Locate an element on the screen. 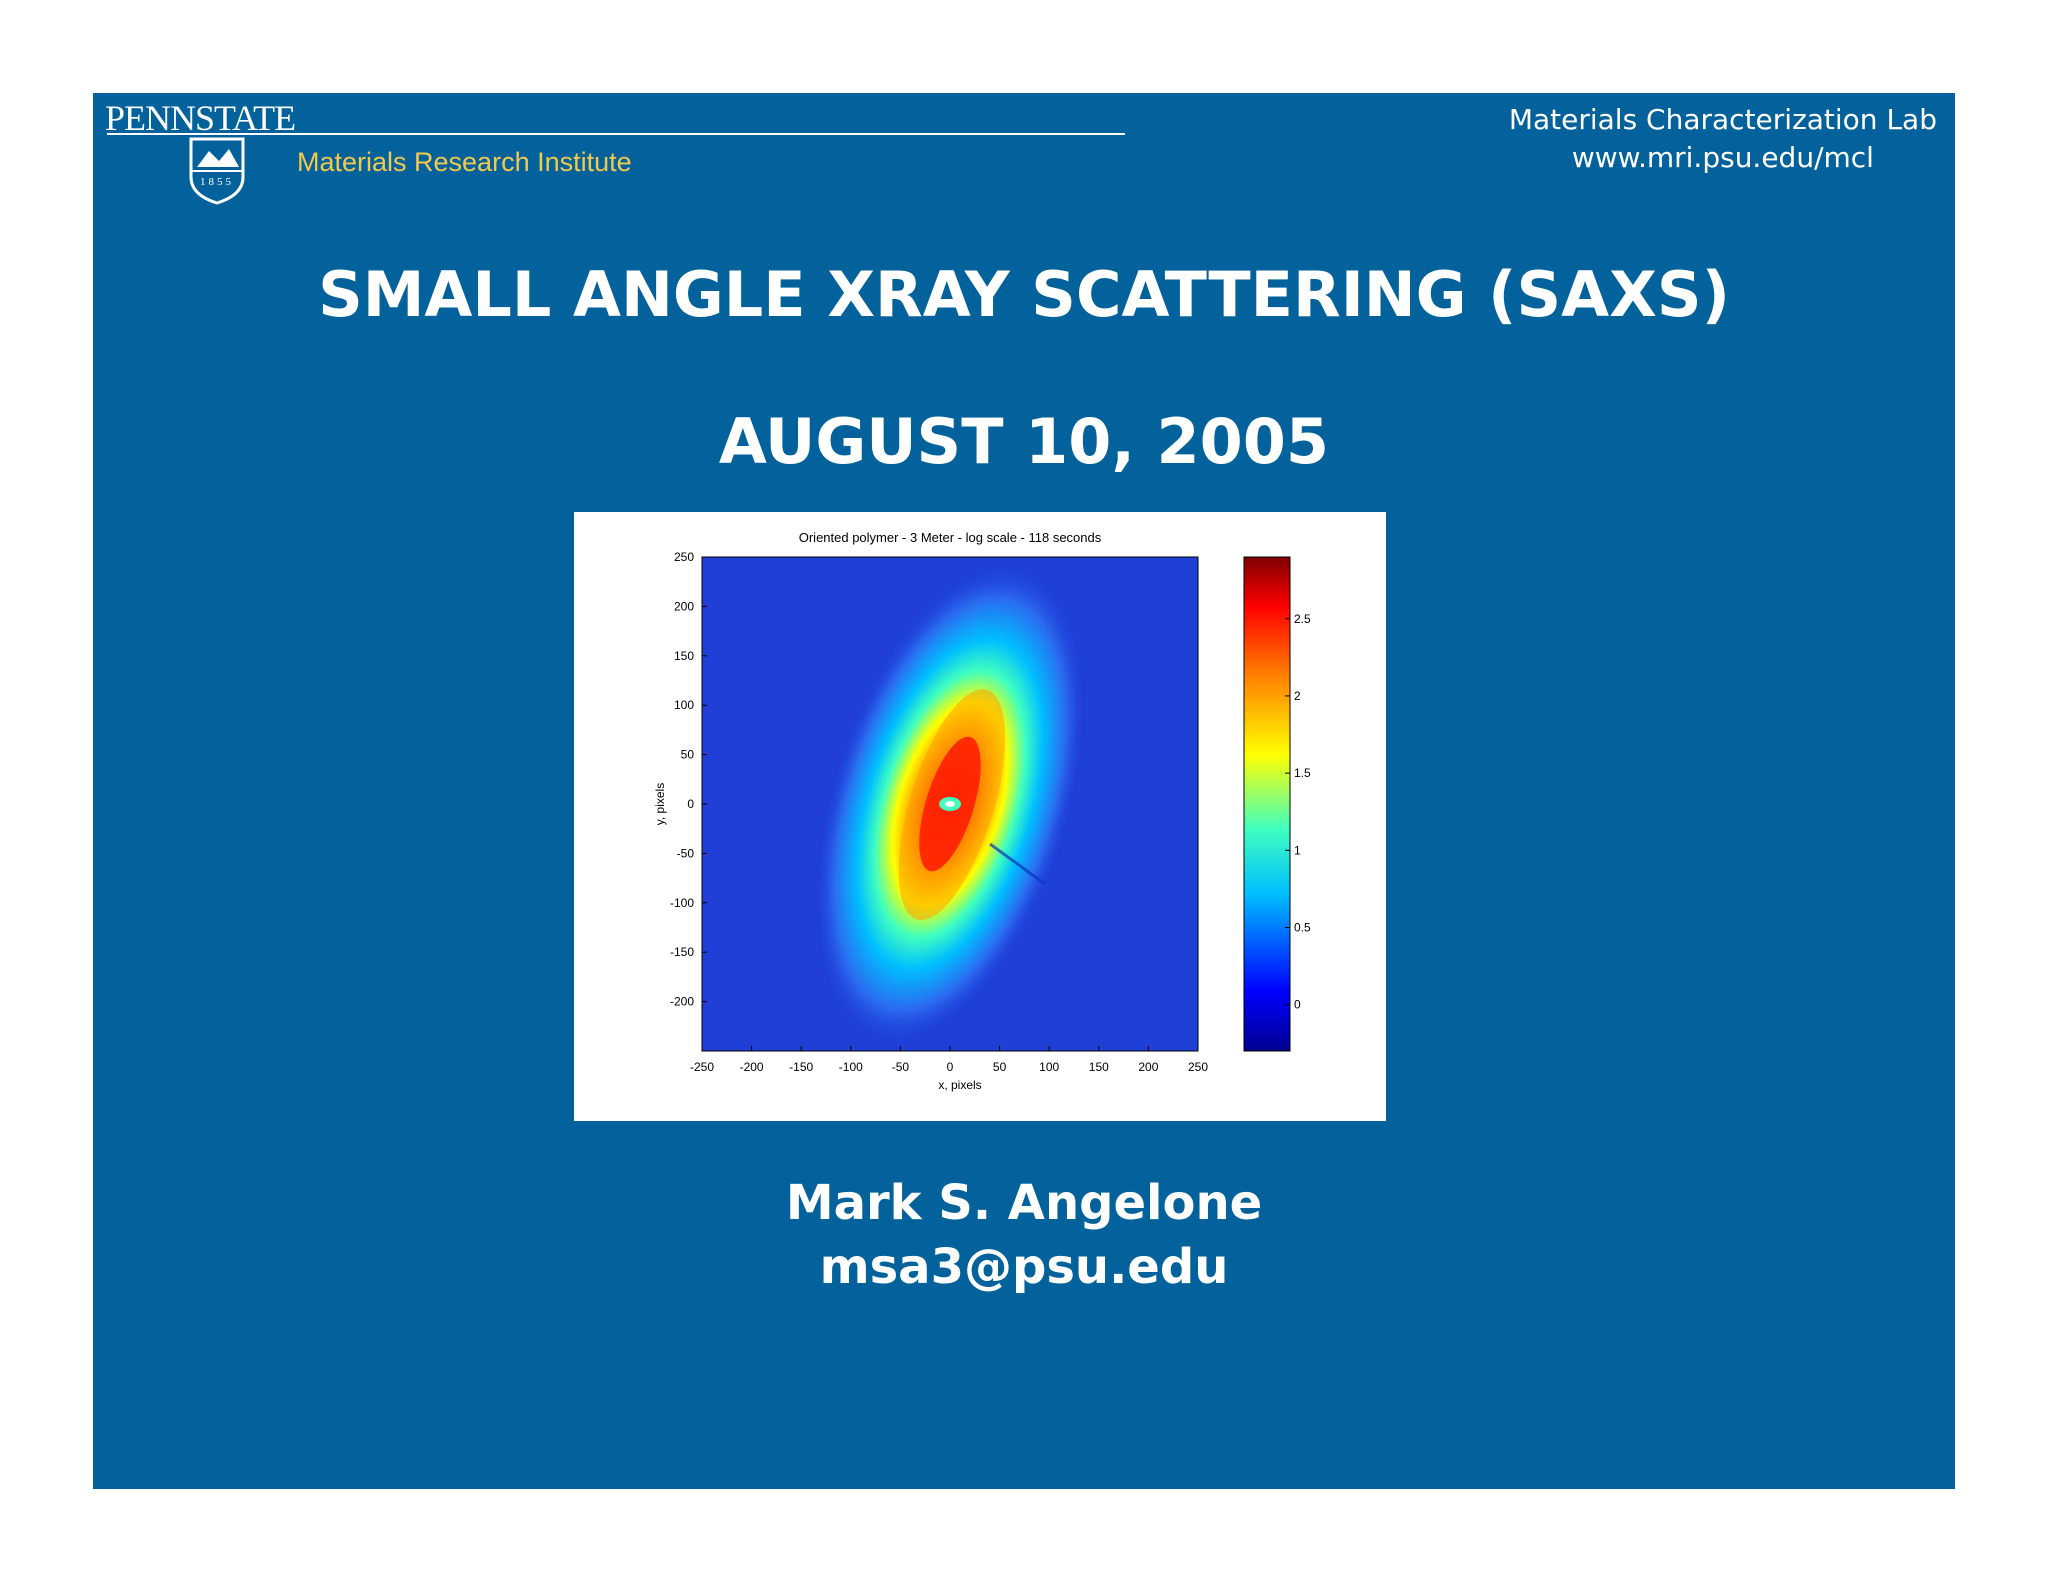 The width and height of the screenshot is (2048, 1582). y-axis-label: y, pixels is located at coordinates (660, 804).